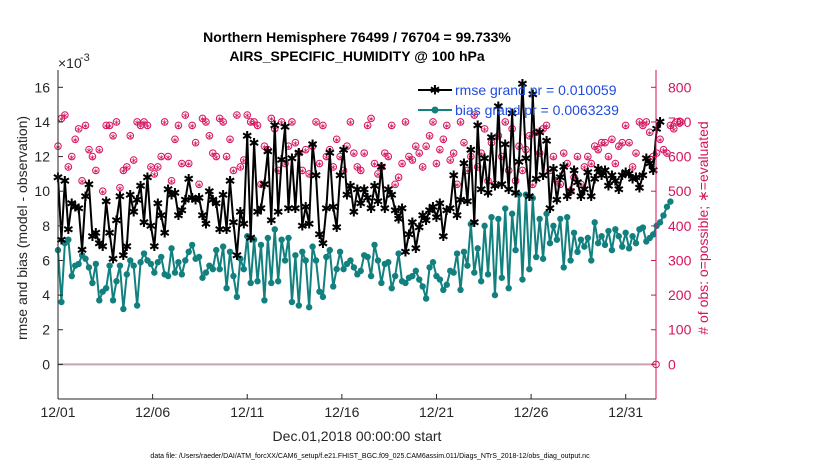 The height and width of the screenshot is (470, 830). What do you see at coordinates (85, 58) in the screenshot?
I see `exponent-power: -3` at bounding box center [85, 58].